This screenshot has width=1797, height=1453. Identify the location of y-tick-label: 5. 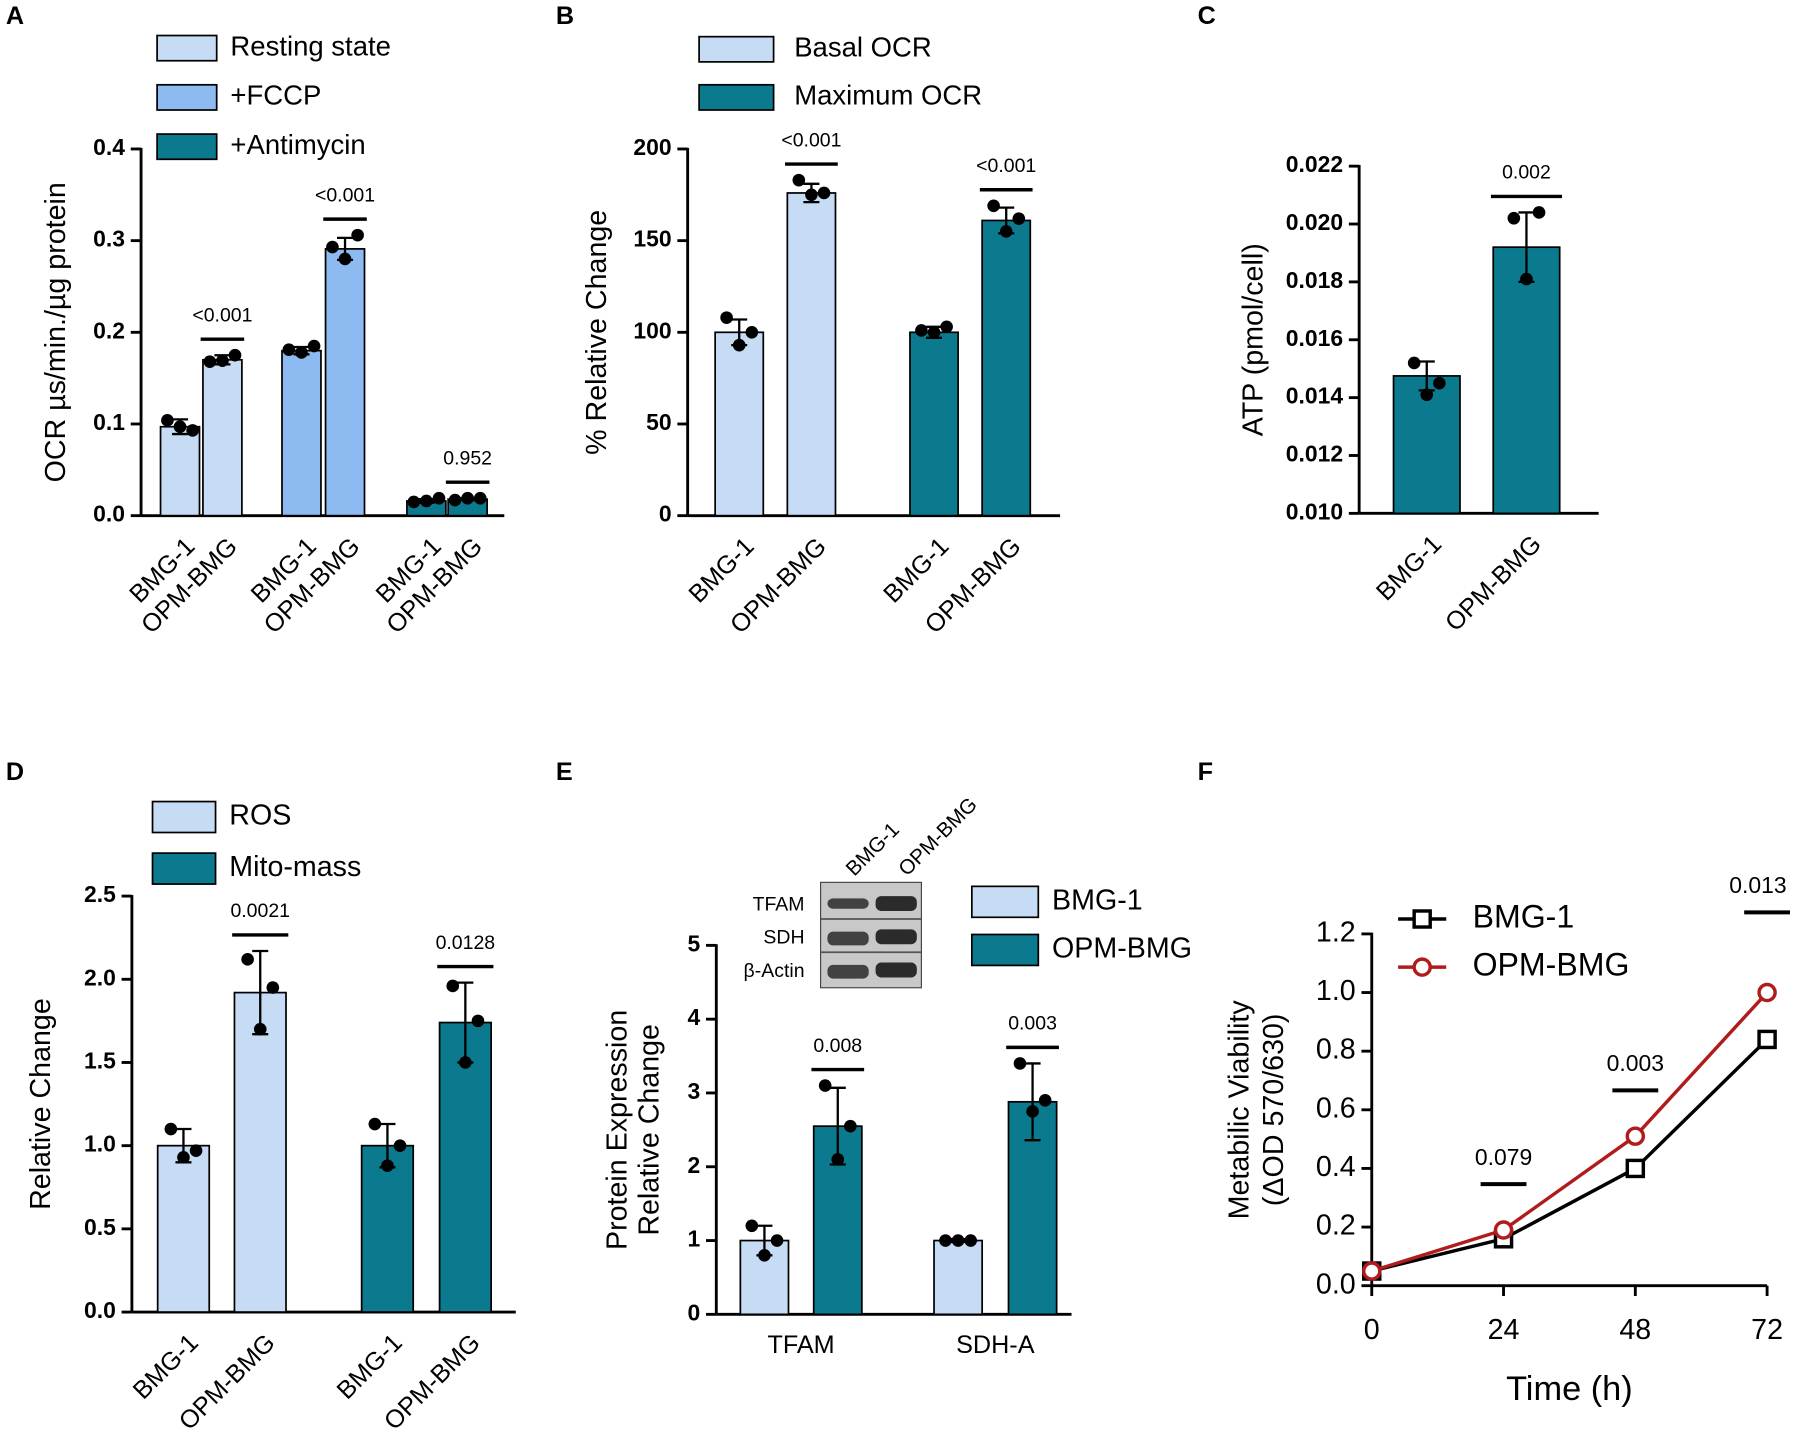
(694, 943).